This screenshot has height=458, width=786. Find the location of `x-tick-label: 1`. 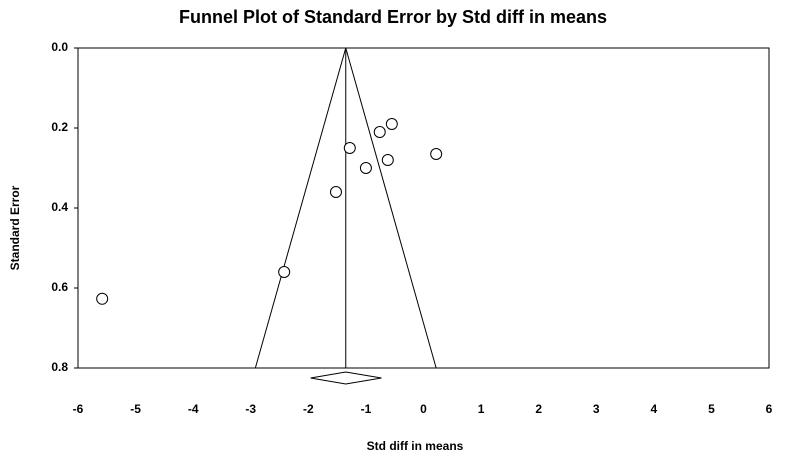

x-tick-label: 1 is located at coordinates (481, 409).